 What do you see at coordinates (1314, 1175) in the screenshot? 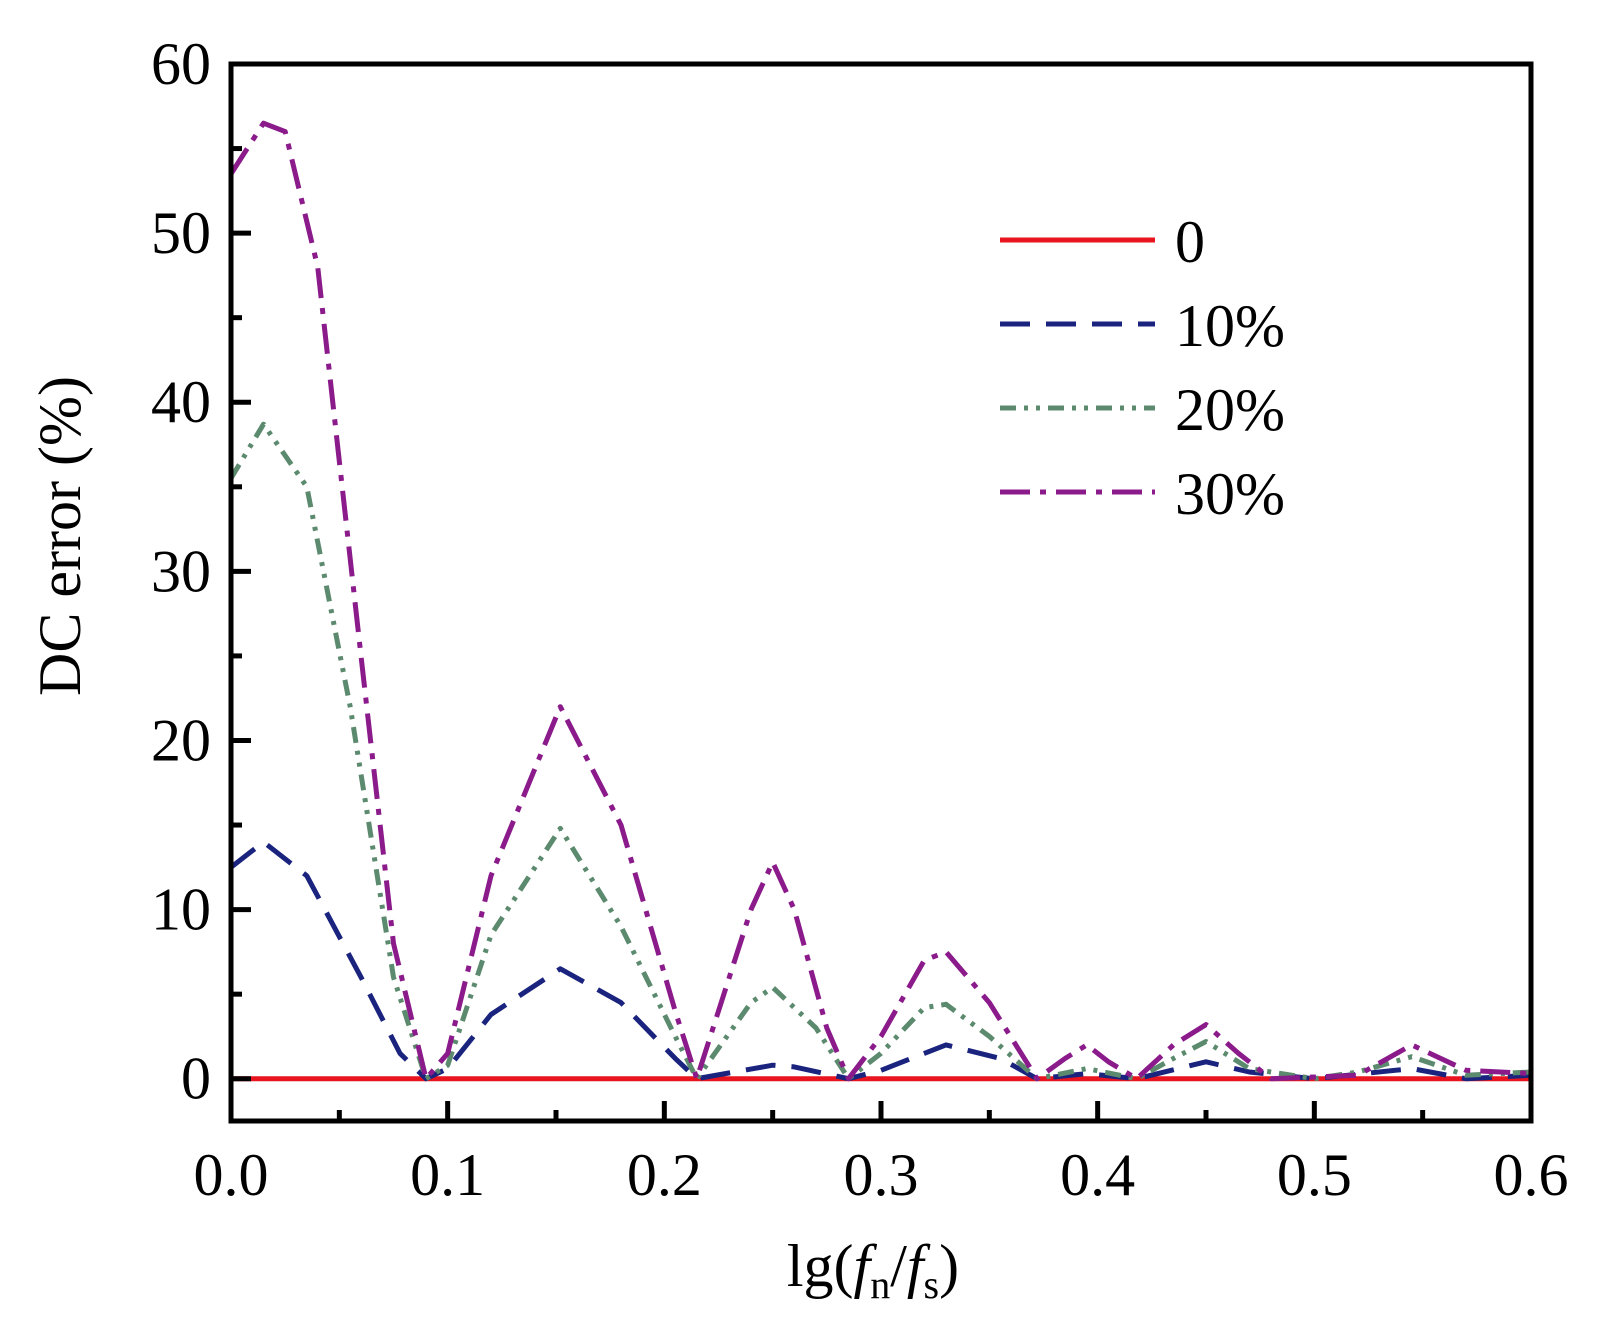
I see `x-tick-label: 0.5` at bounding box center [1314, 1175].